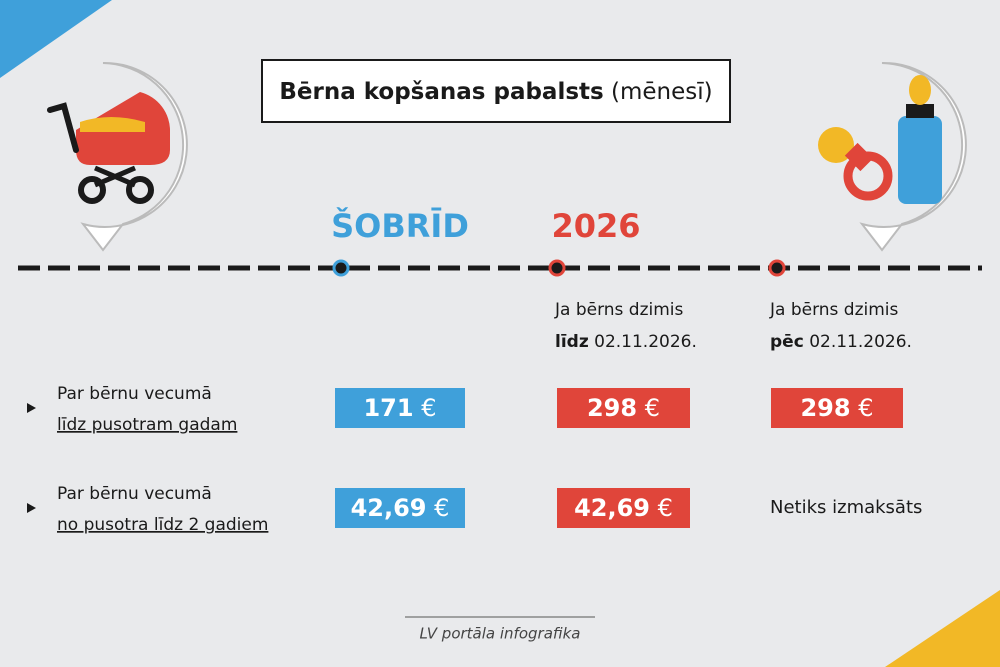 Image resolution: width=1000 pixels, height=667 pixels. I want to click on value-amount: 171, so click(388, 408).